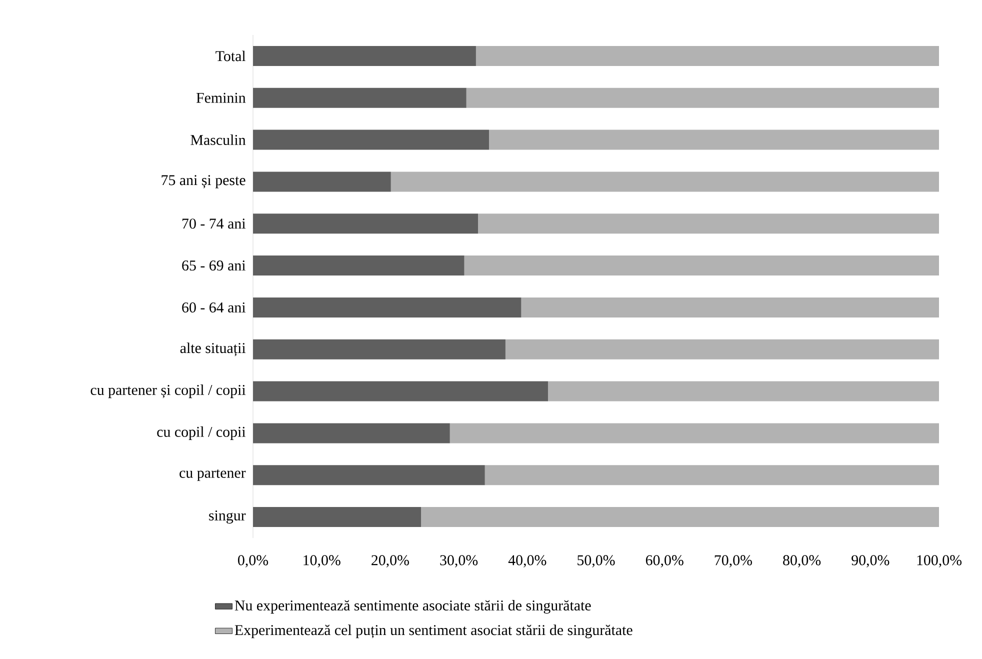 Image resolution: width=982 pixels, height=659 pixels. Describe the element at coordinates (527, 561) in the screenshot. I see `x-tick-label: 40,0%` at that location.